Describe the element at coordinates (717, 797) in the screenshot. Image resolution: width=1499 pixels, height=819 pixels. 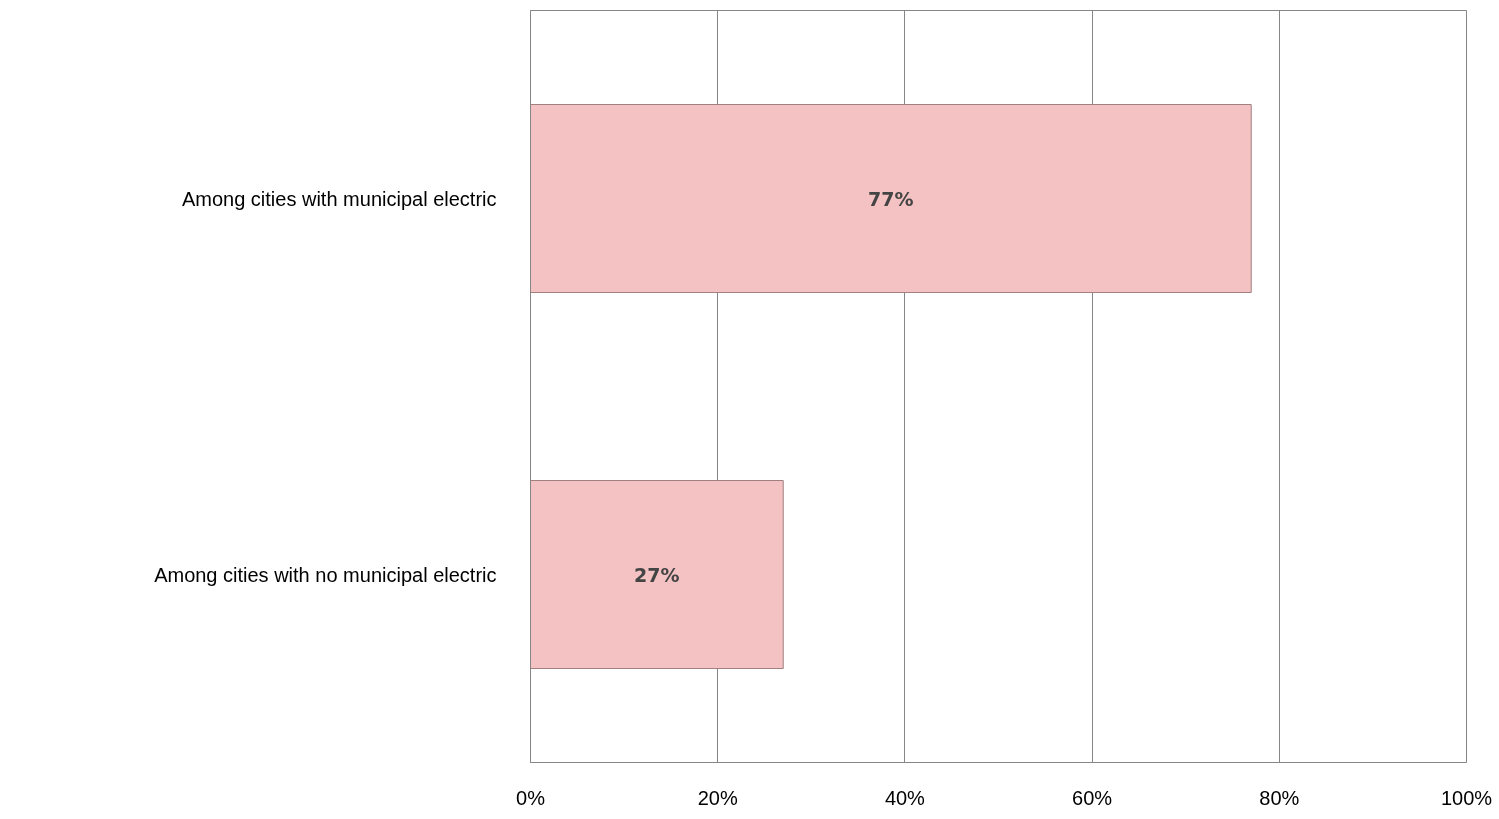
I see `x-tick-label: 20%` at that location.